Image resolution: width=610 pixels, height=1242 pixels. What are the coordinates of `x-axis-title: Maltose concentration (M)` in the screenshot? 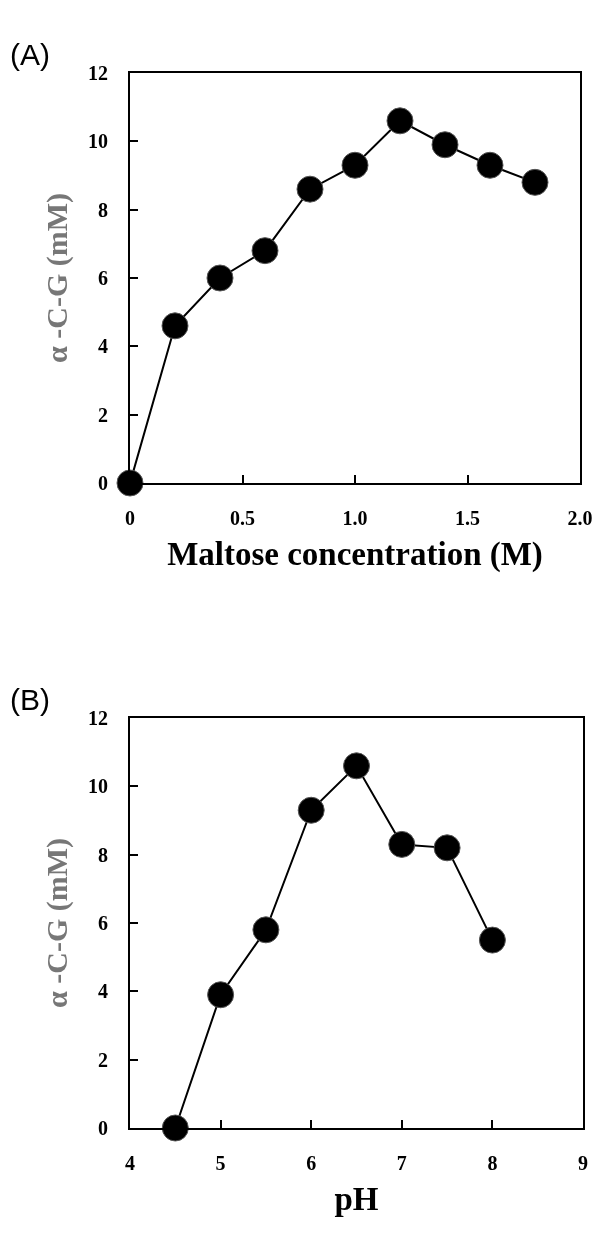 It's located at (355, 555).